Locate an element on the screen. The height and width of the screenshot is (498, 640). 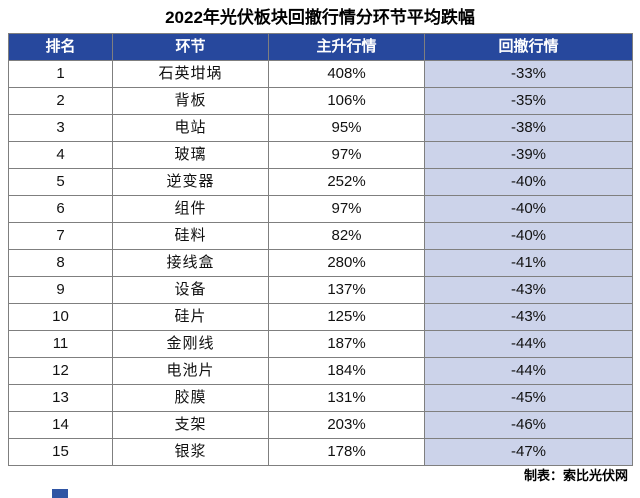
segment-cell: 玻璃 is located at coordinates (190, 155).